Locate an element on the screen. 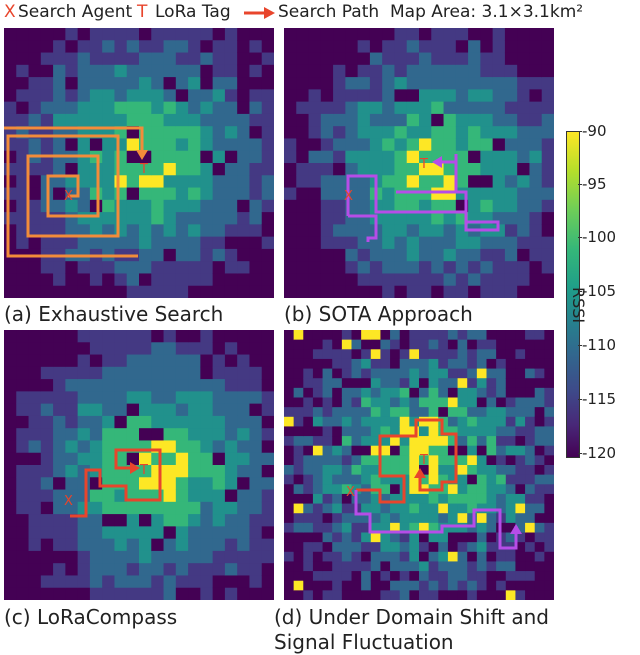 Image resolution: width=640 pixels, height=655 pixels. colorbar-tick: -115 is located at coordinates (597, 399).